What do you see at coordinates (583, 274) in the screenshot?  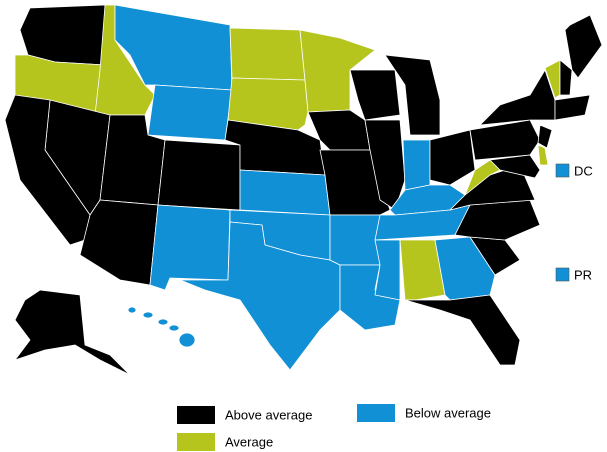 I see `territory-label: PR` at bounding box center [583, 274].